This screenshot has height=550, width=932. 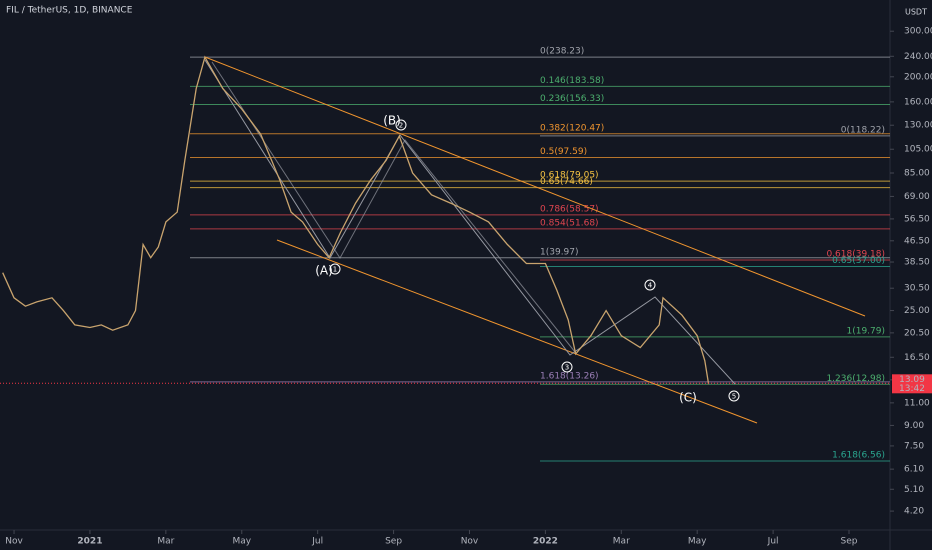 I want to click on fib-label: 0.618(39.18), so click(x=855, y=255).